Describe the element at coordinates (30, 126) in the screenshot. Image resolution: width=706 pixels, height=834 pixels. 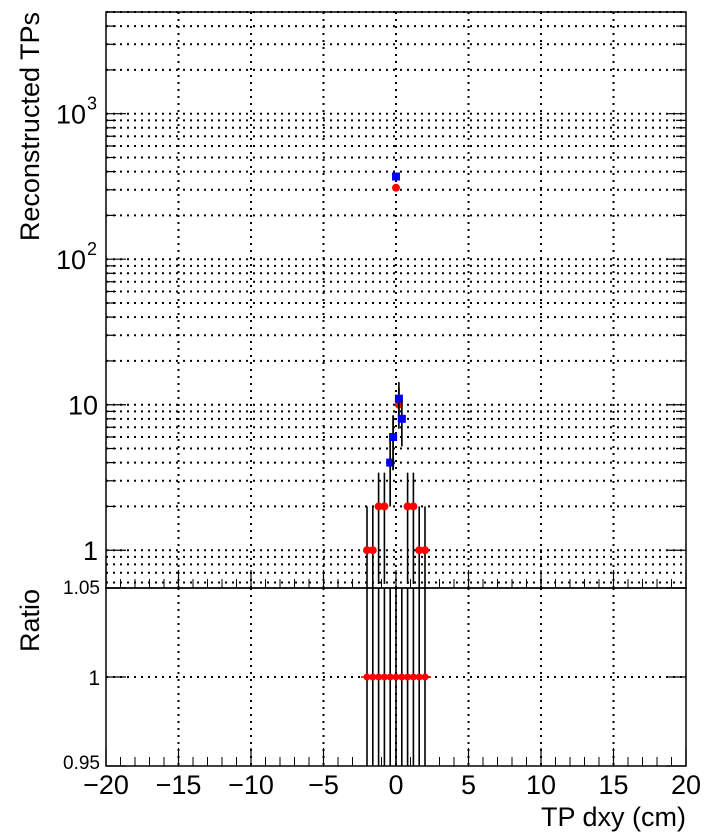
I see `main-y-axis-label: Reconstructed TPs` at that location.